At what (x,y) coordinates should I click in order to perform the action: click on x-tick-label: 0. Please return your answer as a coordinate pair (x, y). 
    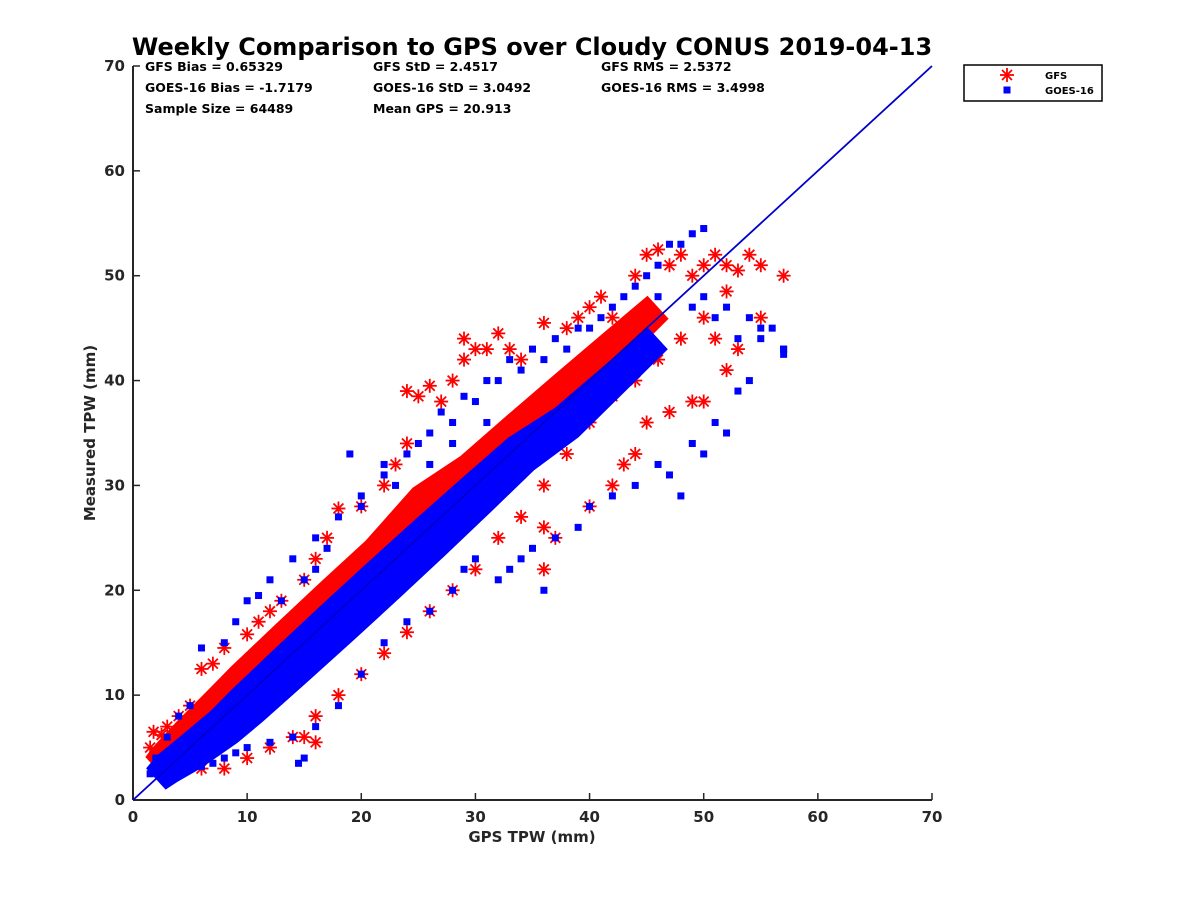
    Looking at the image, I should click on (133, 817).